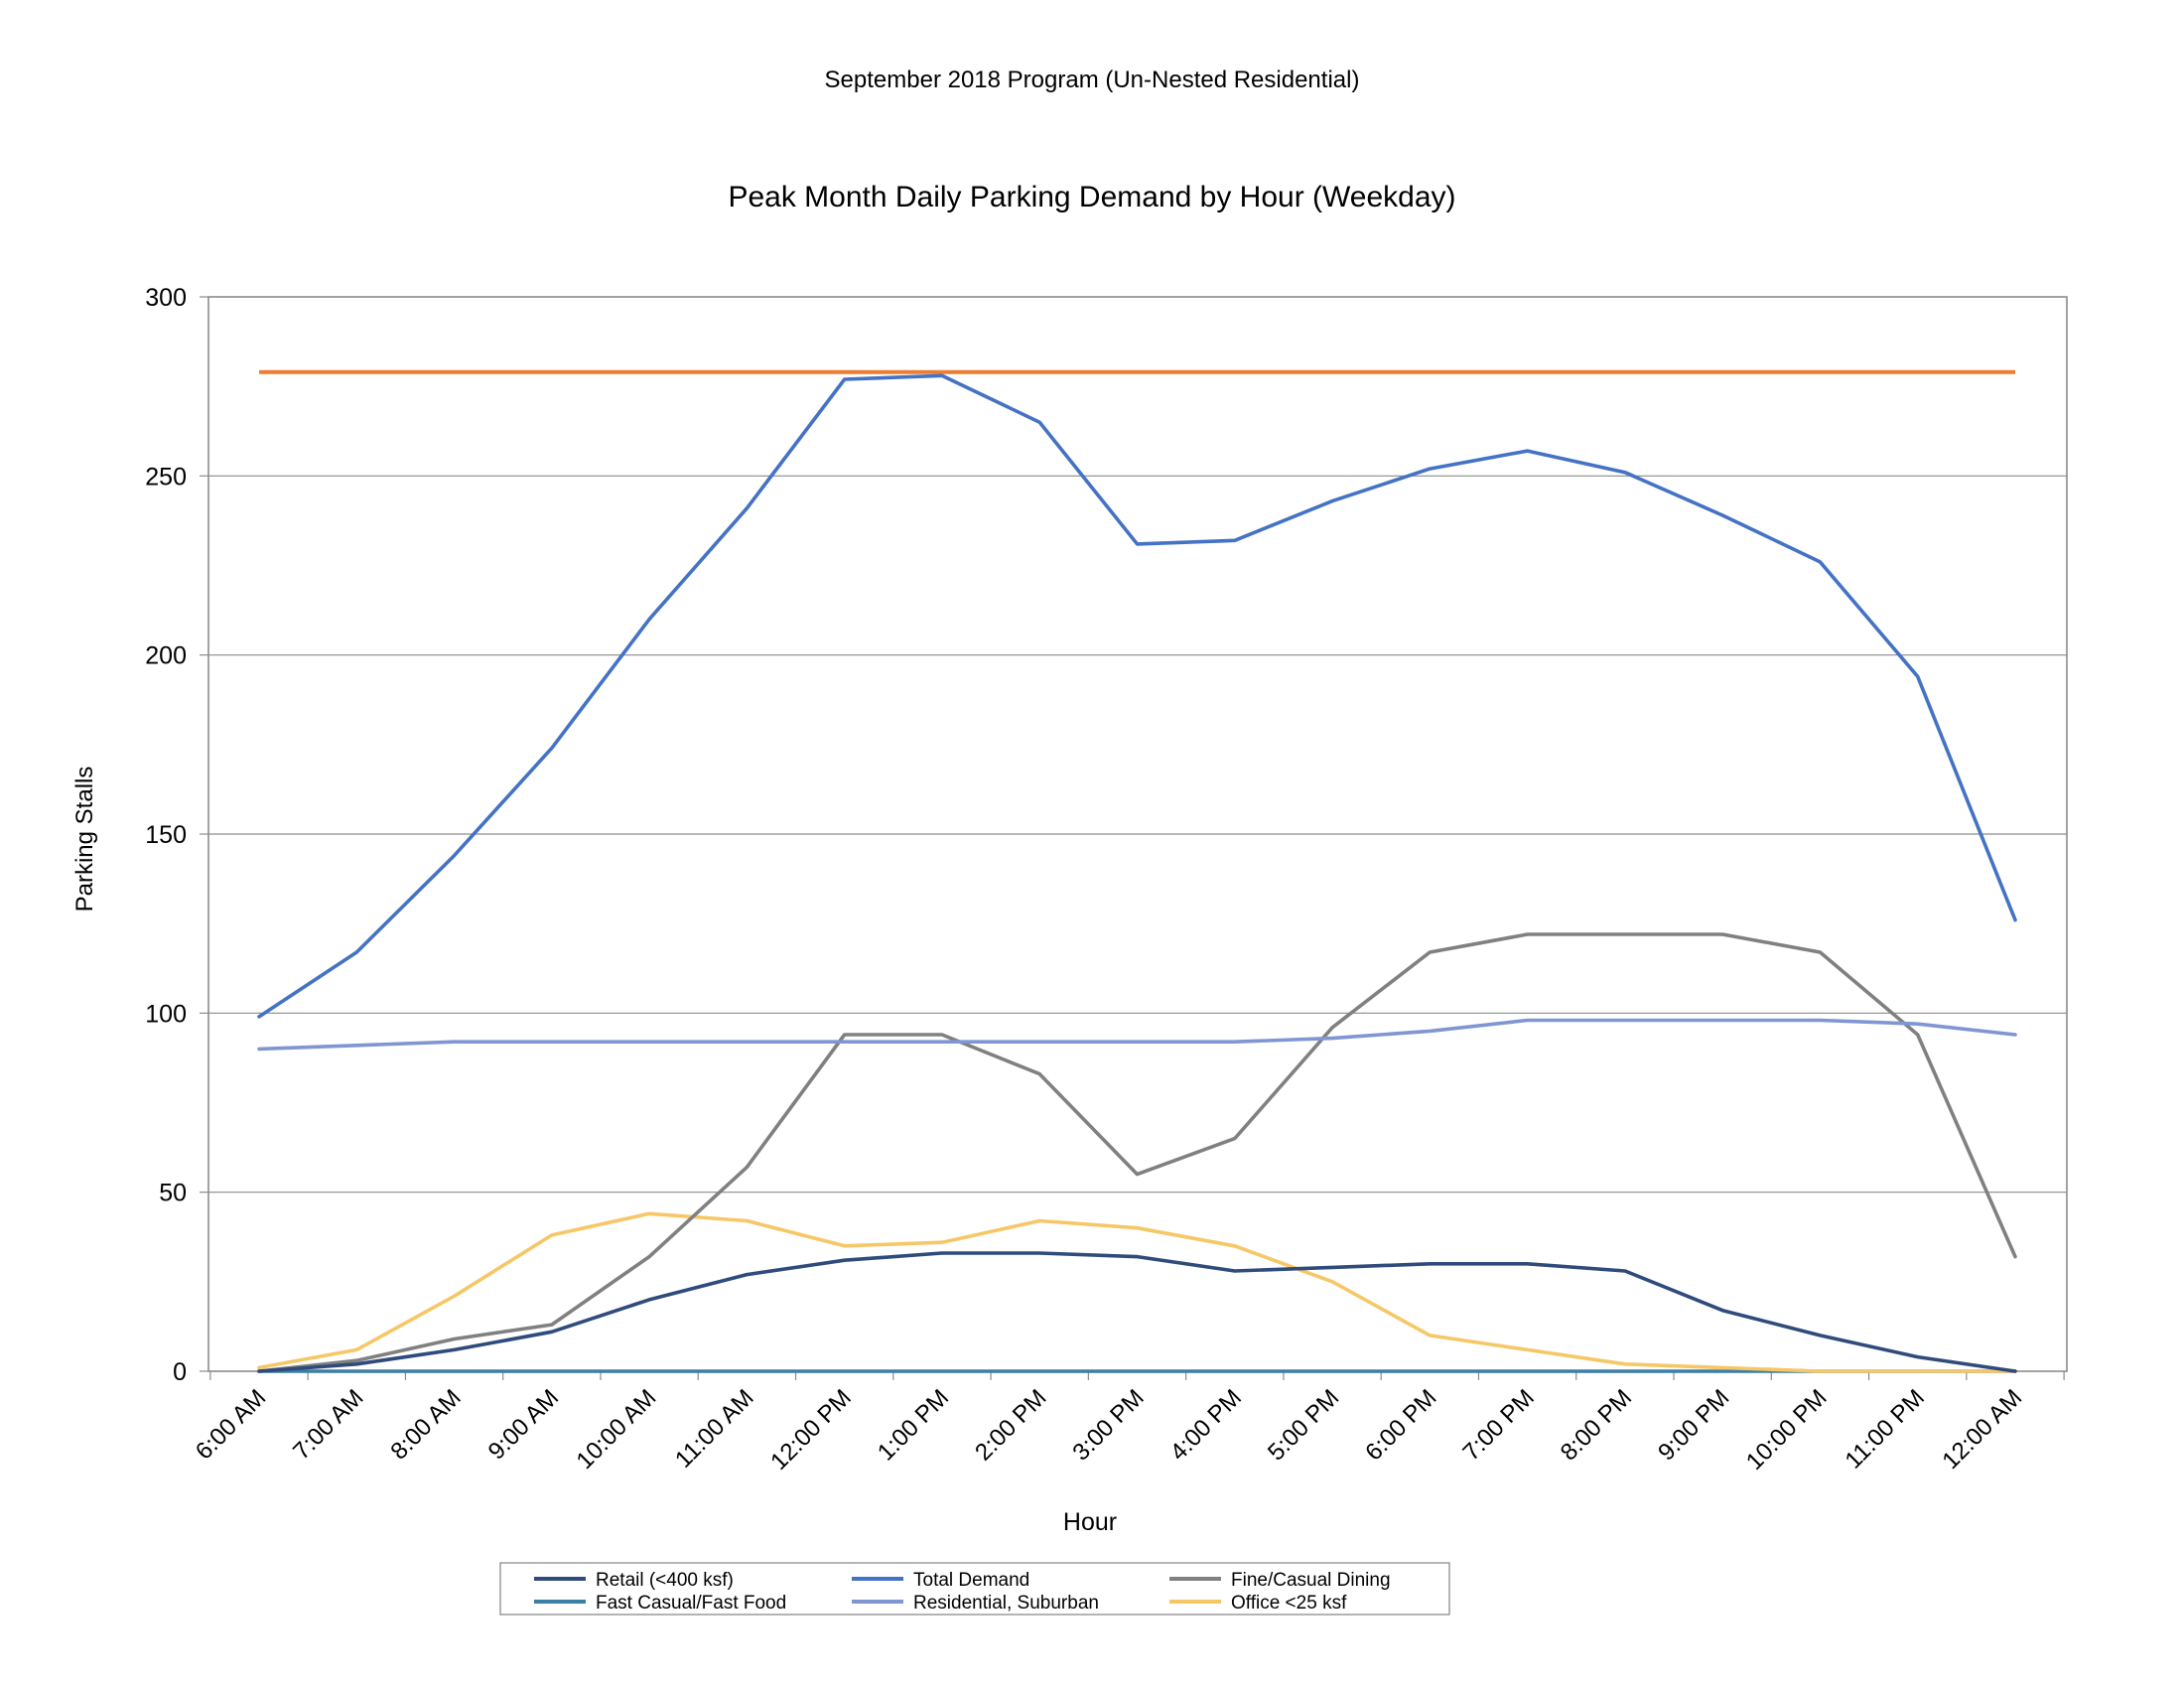  Describe the element at coordinates (1884, 1429) in the screenshot. I see `x-tick-label: 11:00 PM` at that location.